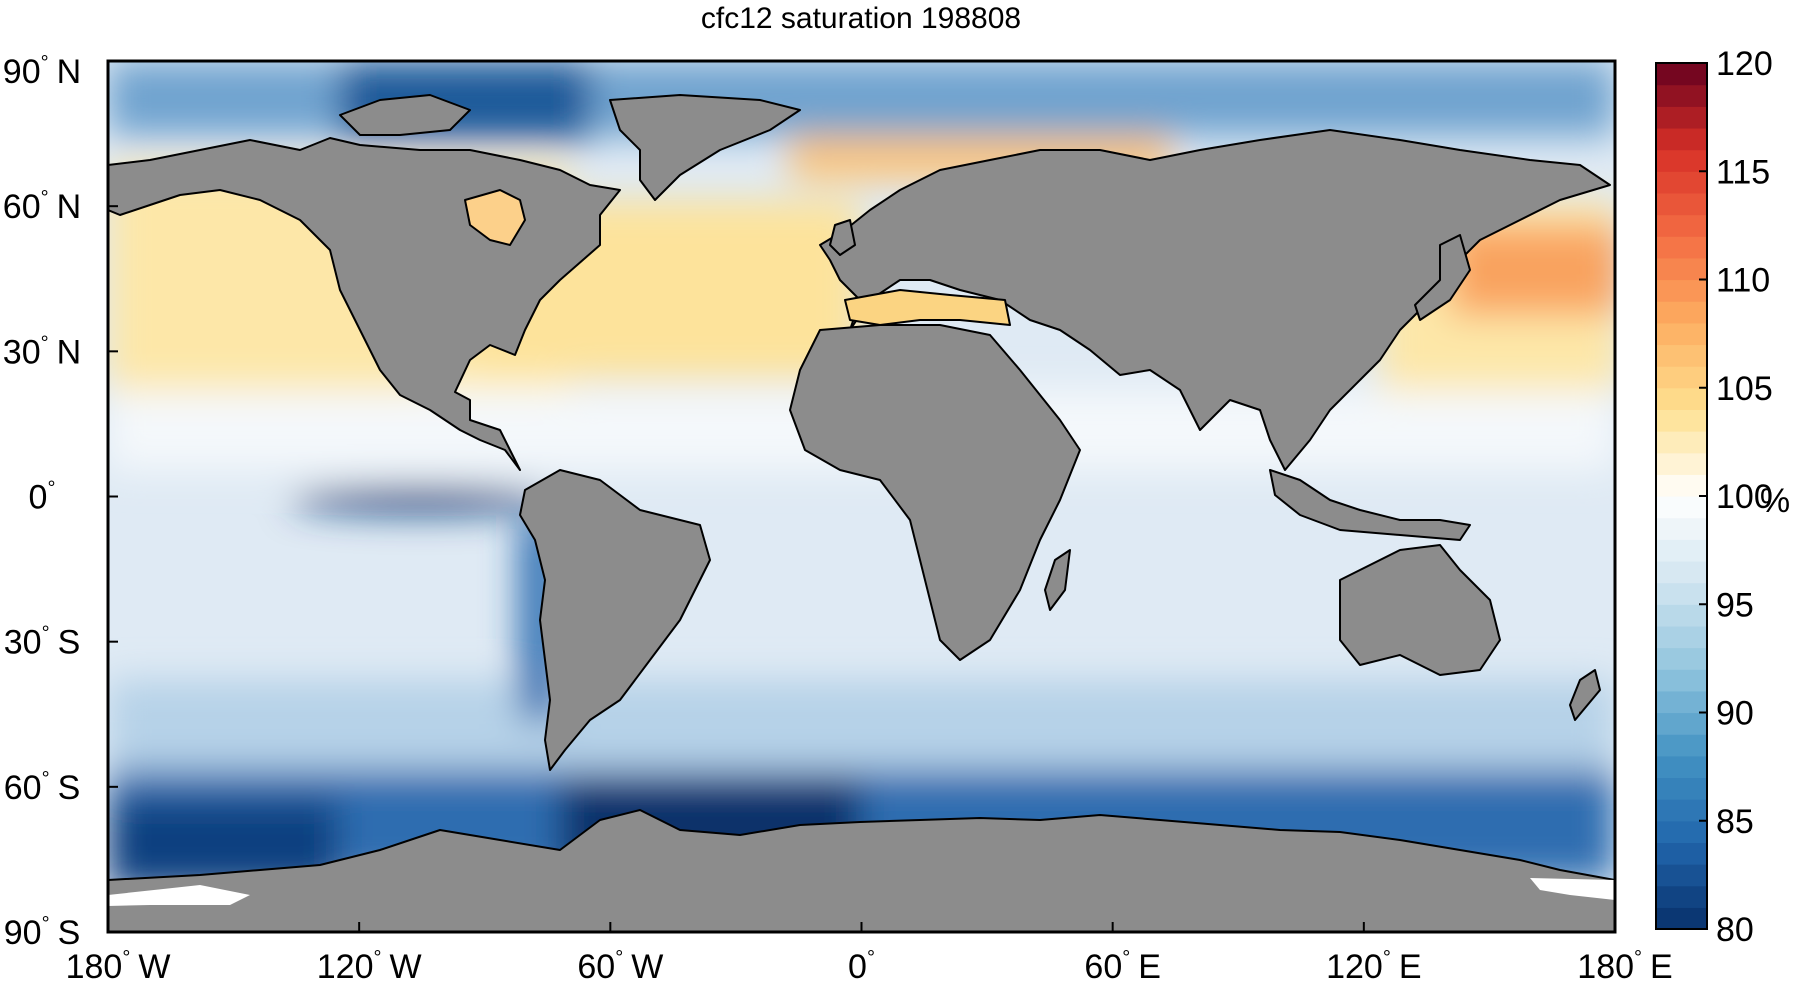 The image size is (1808, 984). What do you see at coordinates (861, 98) in the screenshot?
I see `ocean-region-arctic` at bounding box center [861, 98].